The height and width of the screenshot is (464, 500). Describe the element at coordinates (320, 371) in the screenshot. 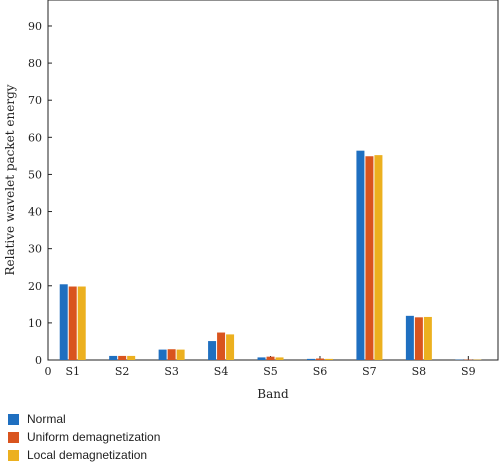

I see `x-tick-label: S6` at that location.